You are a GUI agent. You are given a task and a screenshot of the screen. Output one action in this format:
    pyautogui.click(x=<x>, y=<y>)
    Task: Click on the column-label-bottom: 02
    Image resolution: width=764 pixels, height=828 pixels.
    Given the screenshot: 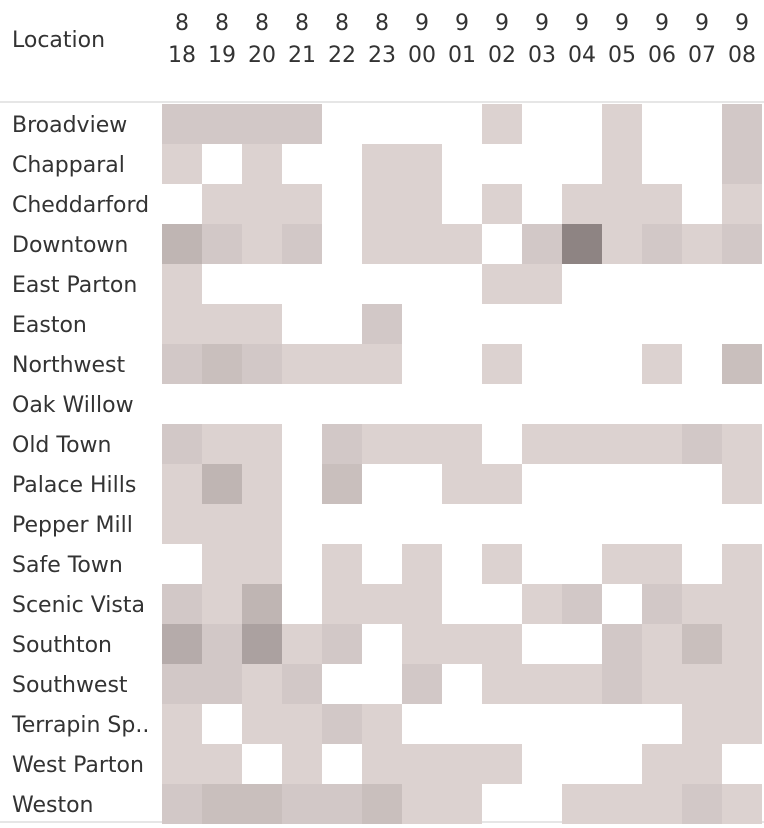 What is the action you would take?
    pyautogui.click(x=502, y=55)
    